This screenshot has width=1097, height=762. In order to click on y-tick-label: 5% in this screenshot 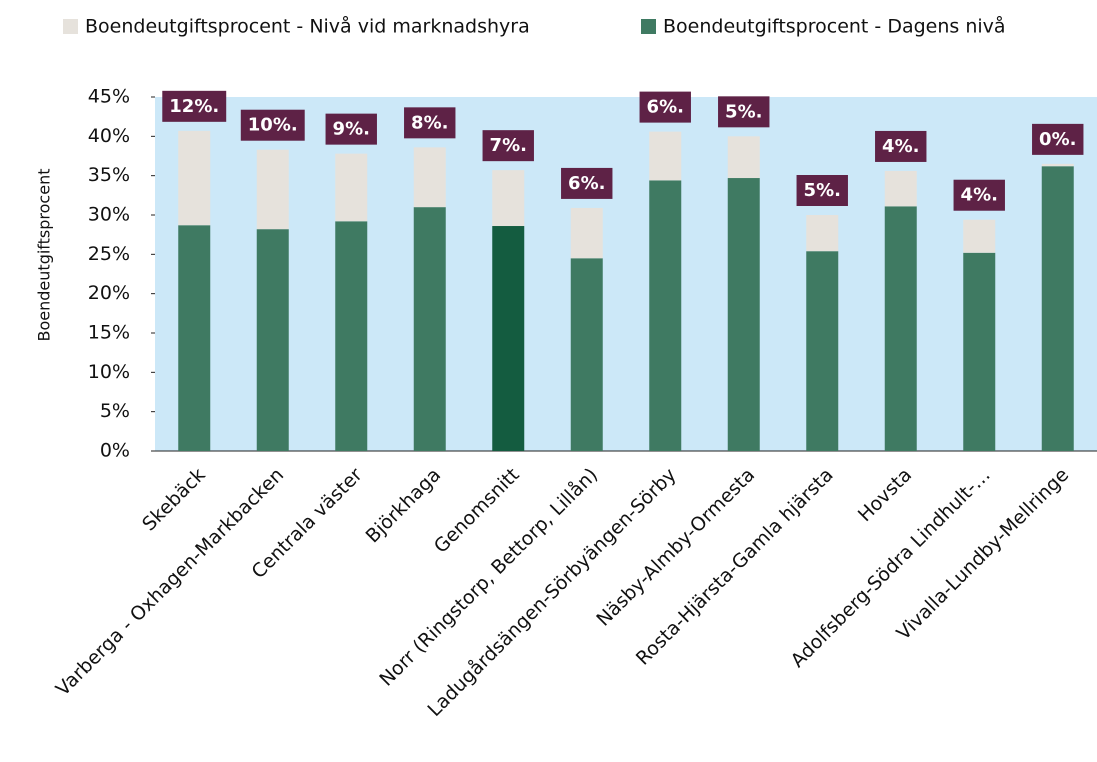, I will do `click(115, 411)`.